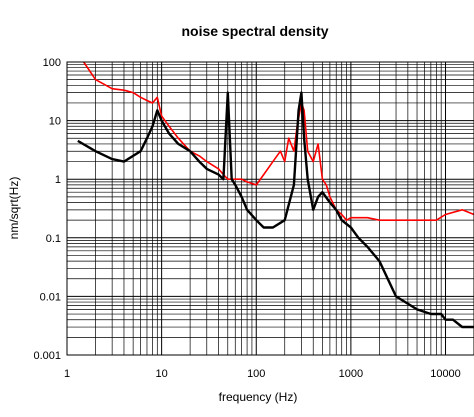 The width and height of the screenshot is (474, 417). Describe the element at coordinates (52, 63) in the screenshot. I see `y-tick-label: 100` at that location.